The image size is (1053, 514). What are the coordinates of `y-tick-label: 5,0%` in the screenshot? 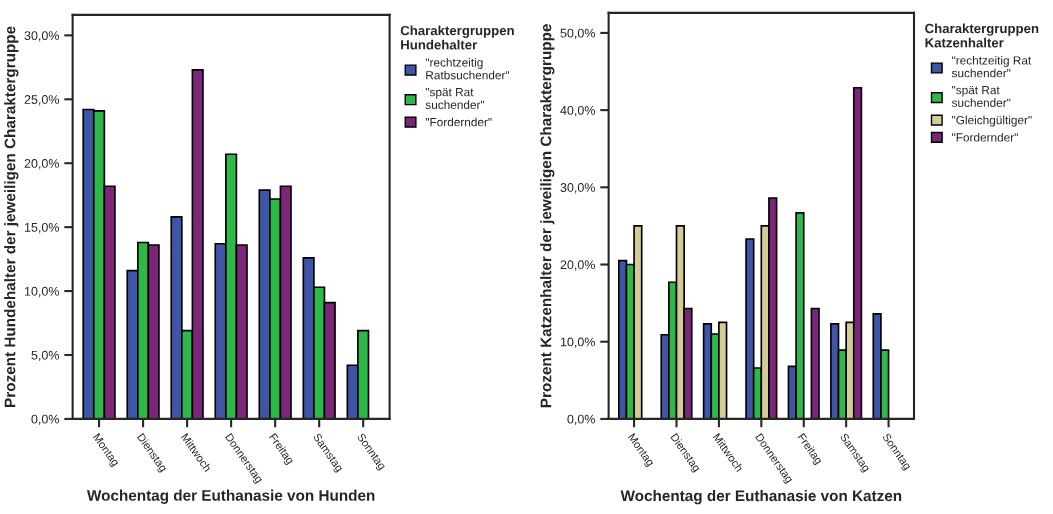 It's located at (45, 356).